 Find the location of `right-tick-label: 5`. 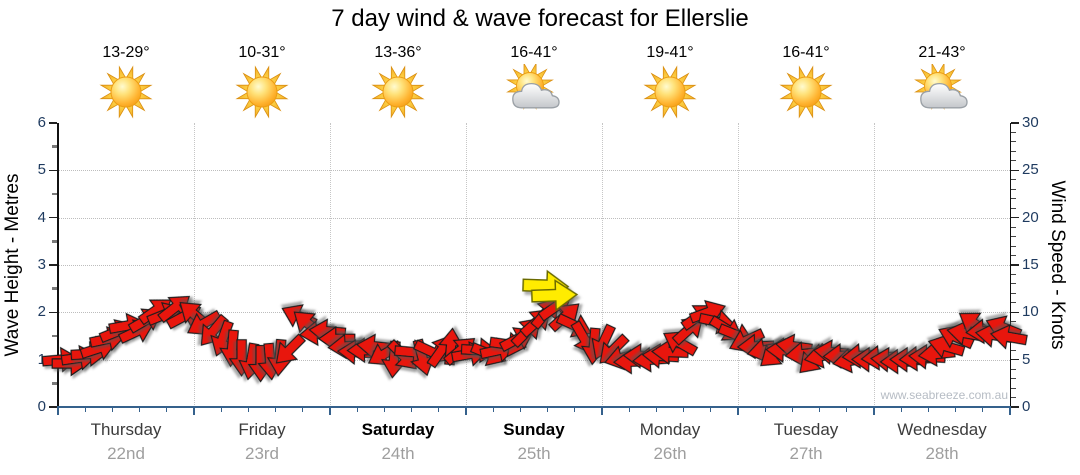

right-tick-label: 5 is located at coordinates (1026, 359).